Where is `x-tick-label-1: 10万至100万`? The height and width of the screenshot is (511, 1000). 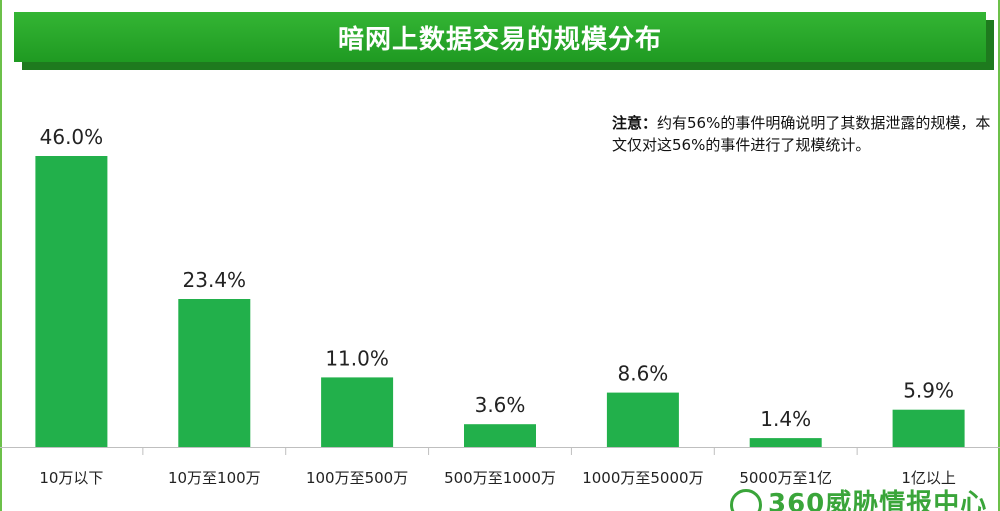
x-tick-label-1: 10万至100万 is located at coordinates (214, 478).